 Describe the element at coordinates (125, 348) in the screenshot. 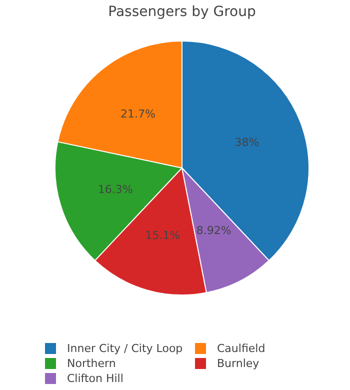

I see `legend-label: Inner City / City Loop` at that location.